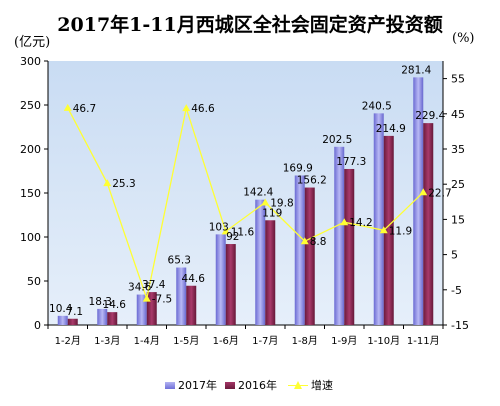  I want to click on x-tick-label: 1-10月, so click(383, 341).